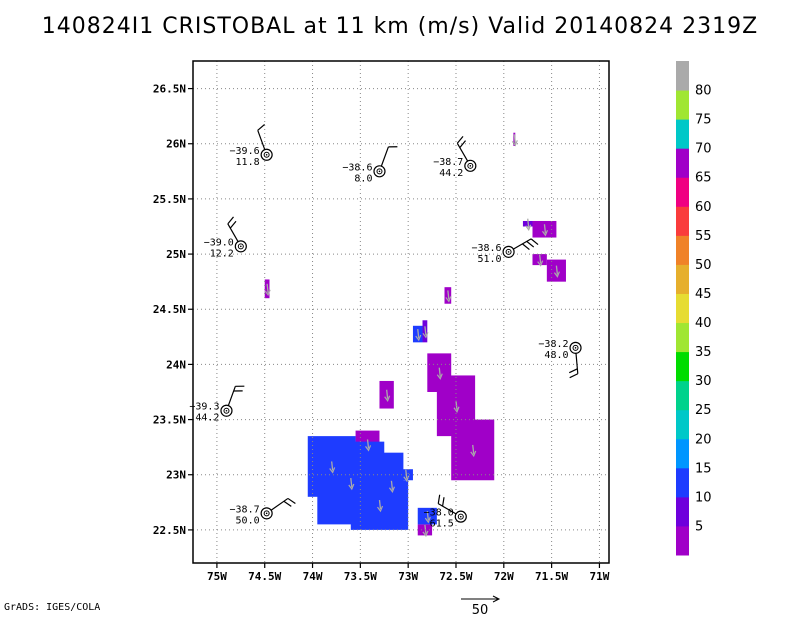 The image size is (800, 618). Describe the element at coordinates (442, 524) in the screenshot. I see `obs-wind-speed: 61.5` at that location.